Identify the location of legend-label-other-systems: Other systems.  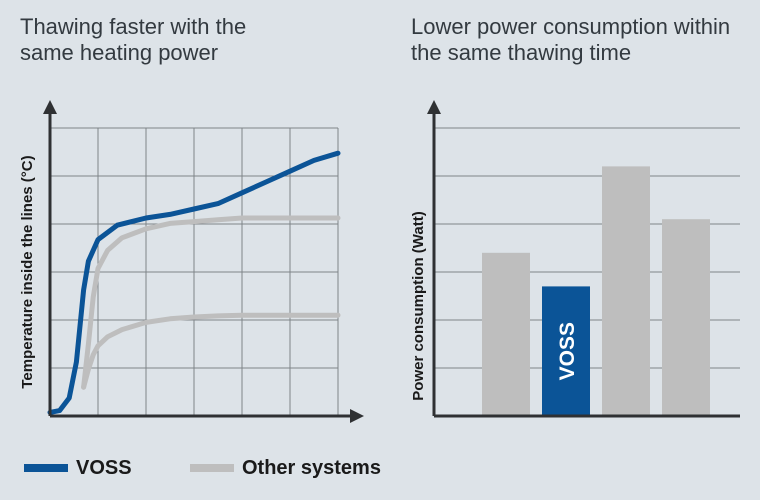
(311, 467).